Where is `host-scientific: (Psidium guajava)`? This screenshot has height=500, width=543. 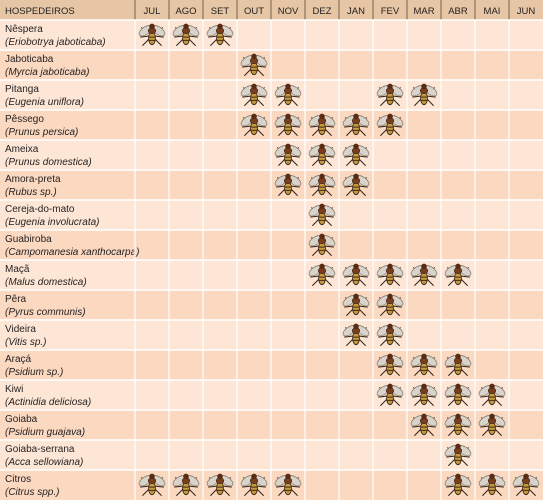 host-scientific: (Psidium guajava) is located at coordinates (45, 432).